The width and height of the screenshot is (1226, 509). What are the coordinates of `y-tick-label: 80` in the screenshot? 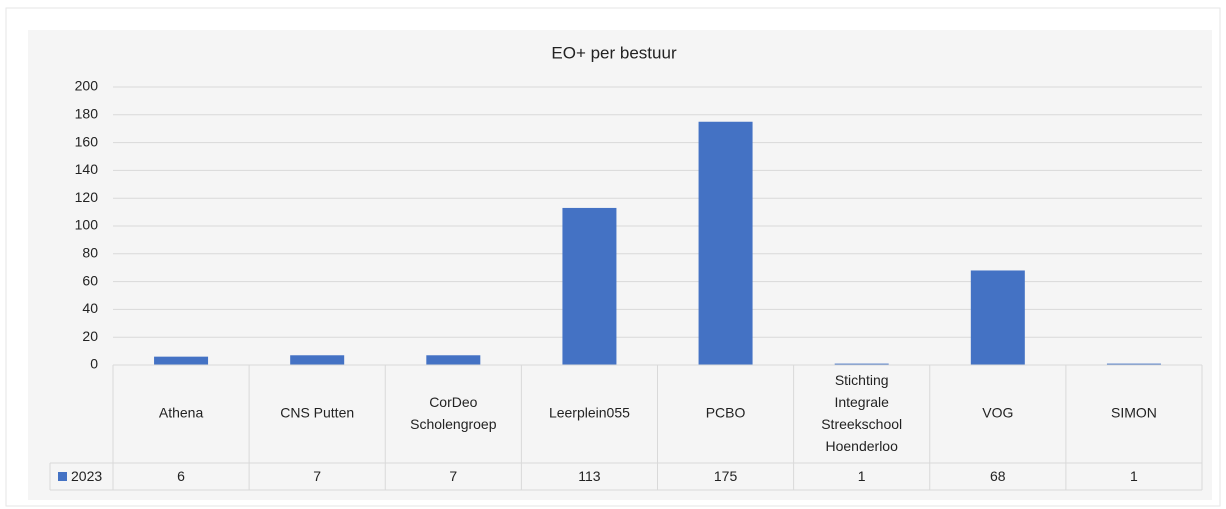 It's located at (90, 253).